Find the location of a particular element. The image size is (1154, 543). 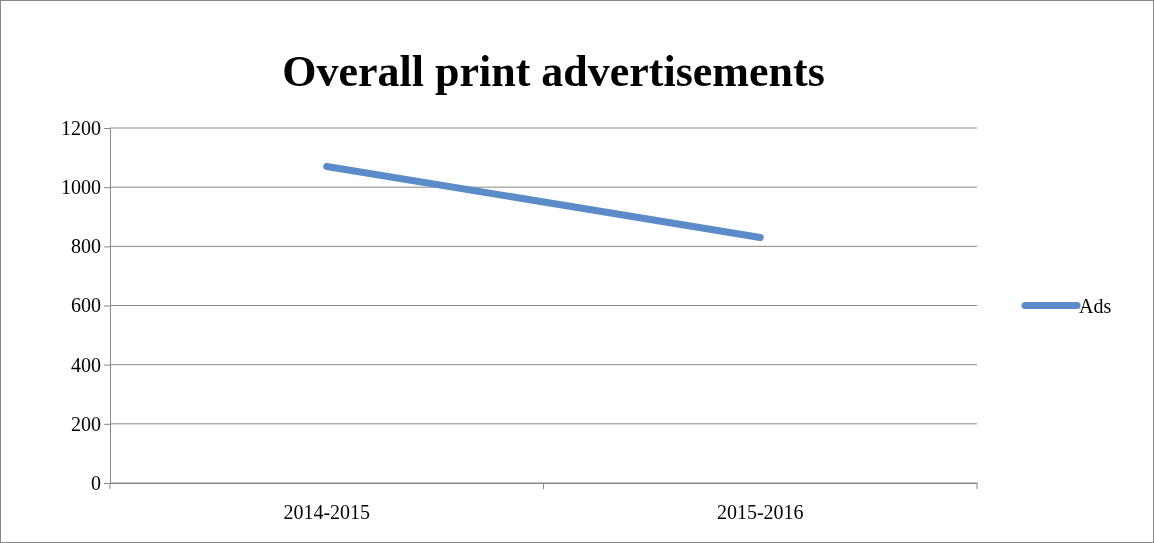

y-tick-label: 400 is located at coordinates (86, 364).